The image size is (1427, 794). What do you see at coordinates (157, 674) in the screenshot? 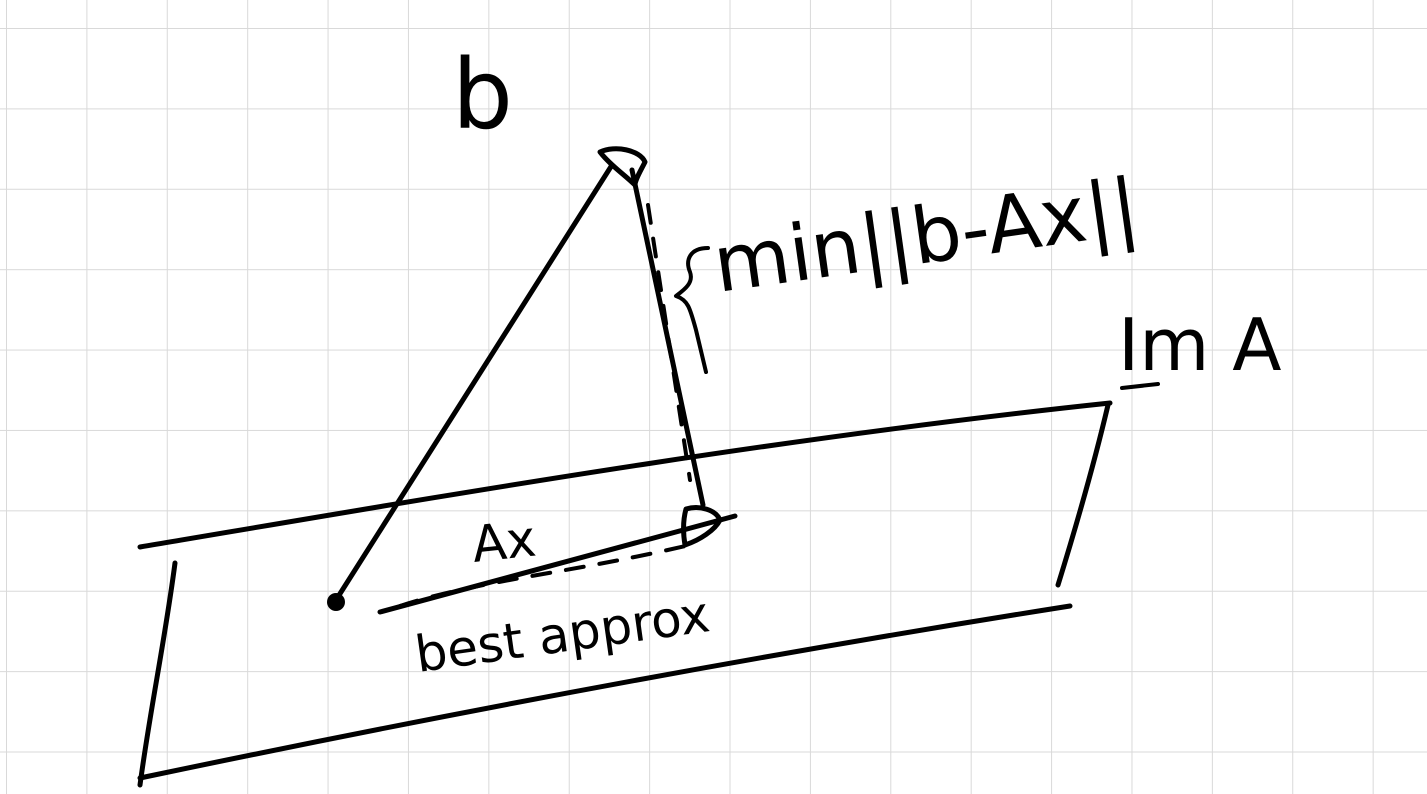
I see `plane-left-edge` at bounding box center [157, 674].